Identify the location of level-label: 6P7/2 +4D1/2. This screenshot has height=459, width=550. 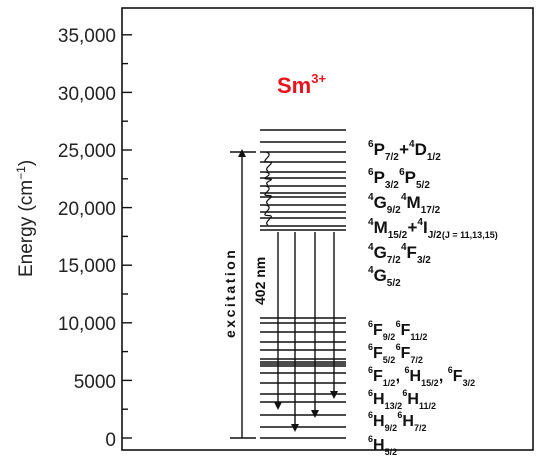
(404, 151).